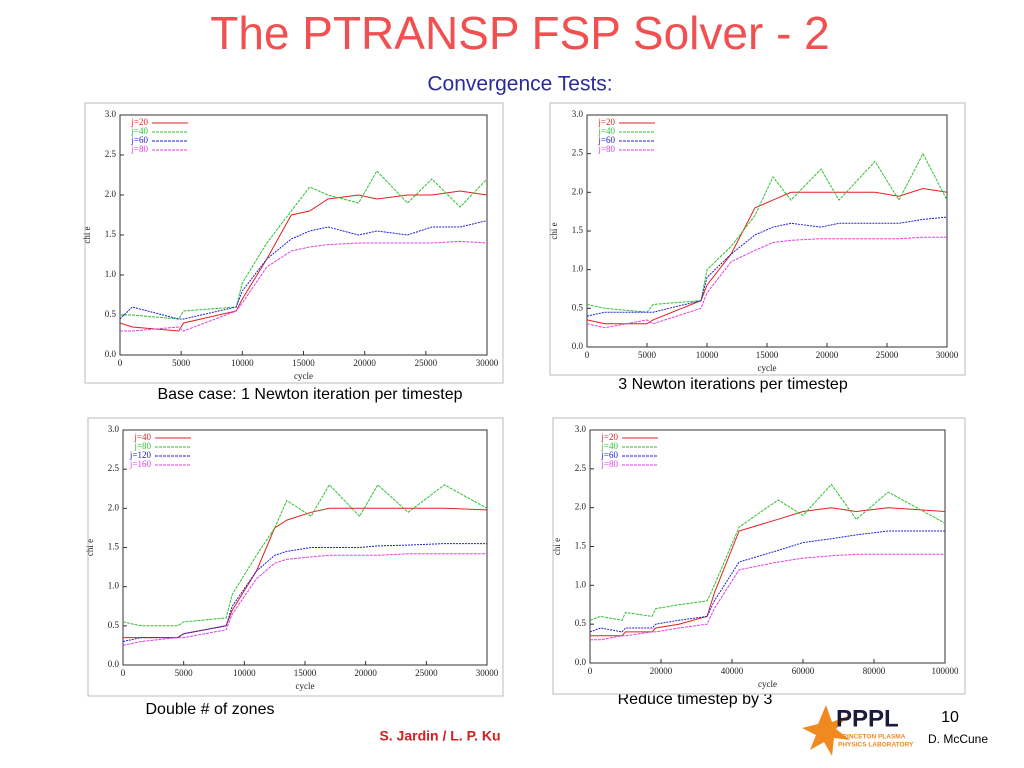 The height and width of the screenshot is (768, 1024). Describe the element at coordinates (439, 736) in the screenshot. I see `authors: S. Jardin / L. P. Ku` at that location.